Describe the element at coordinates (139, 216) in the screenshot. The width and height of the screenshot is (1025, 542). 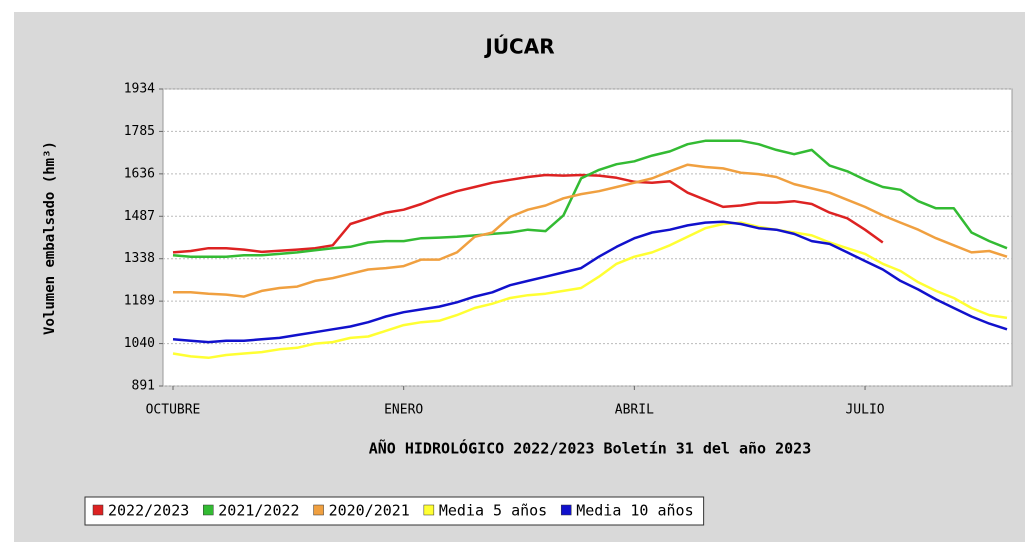
I see `y-tick-label: 1487` at that location.